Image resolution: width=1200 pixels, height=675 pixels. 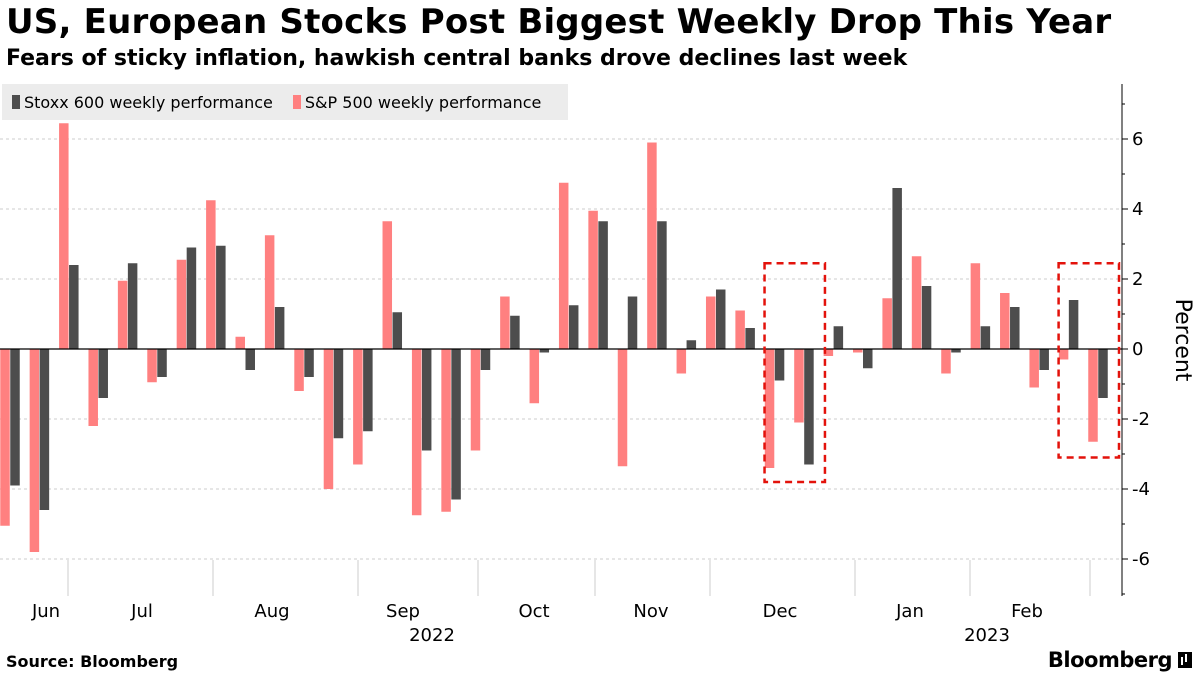 I want to click on legend-item-sp500: S&P 500 weekly performance, so click(x=416, y=102).